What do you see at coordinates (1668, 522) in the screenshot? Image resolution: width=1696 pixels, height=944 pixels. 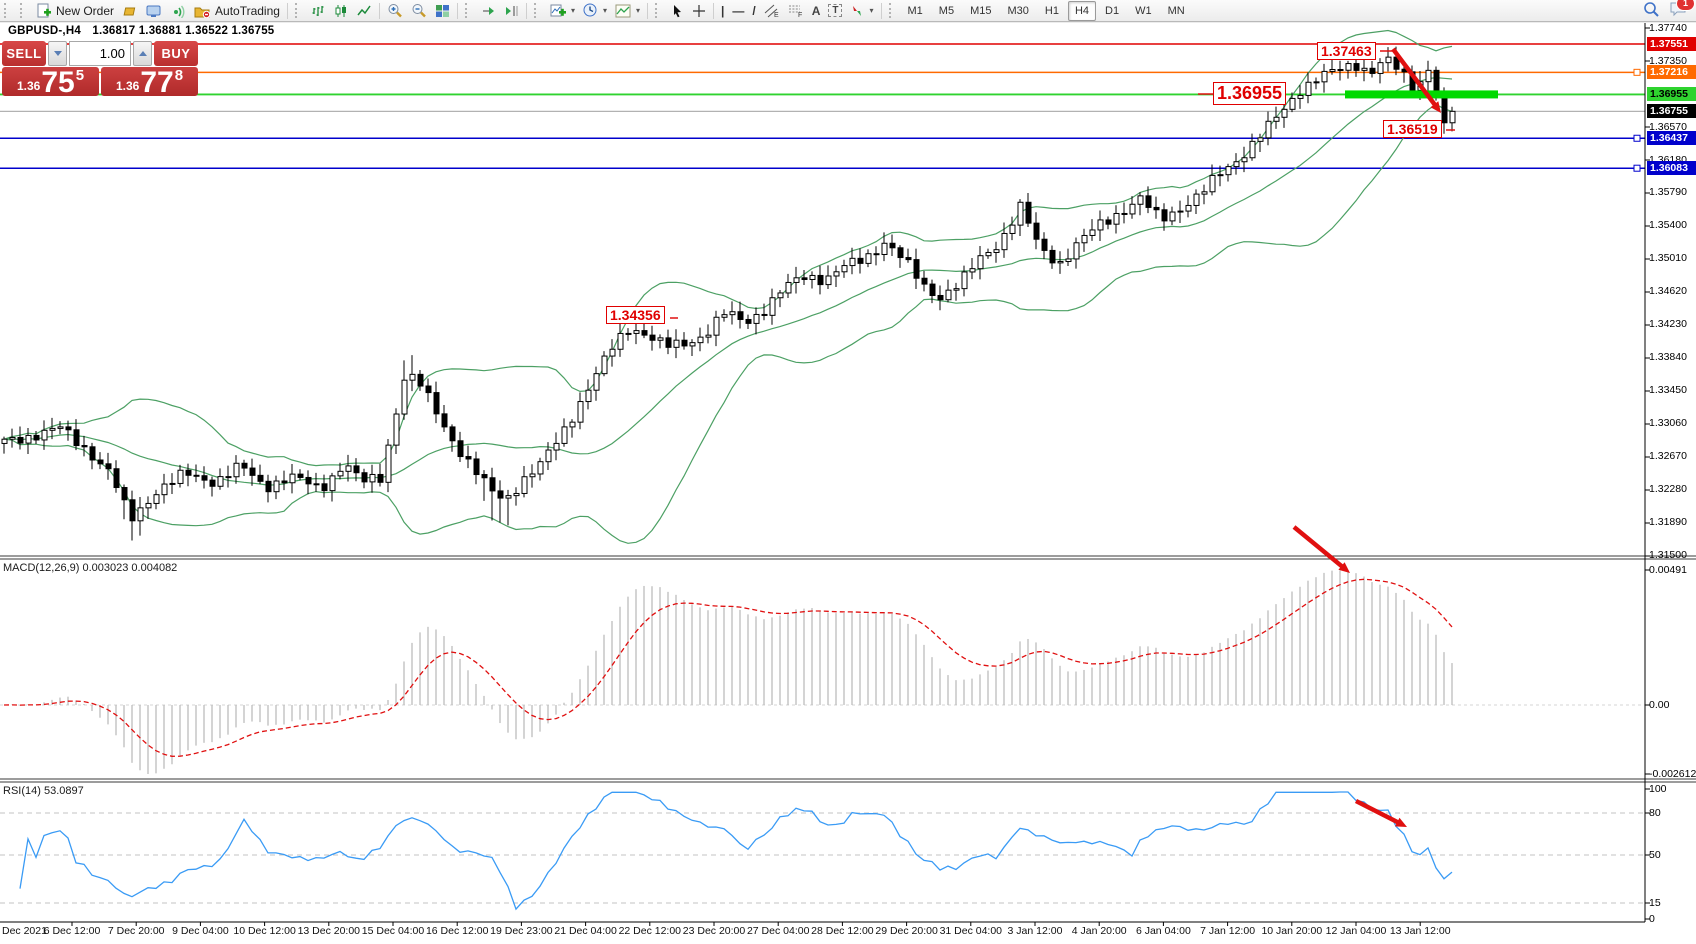 I see `price-tick-label: 1.31890` at bounding box center [1668, 522].